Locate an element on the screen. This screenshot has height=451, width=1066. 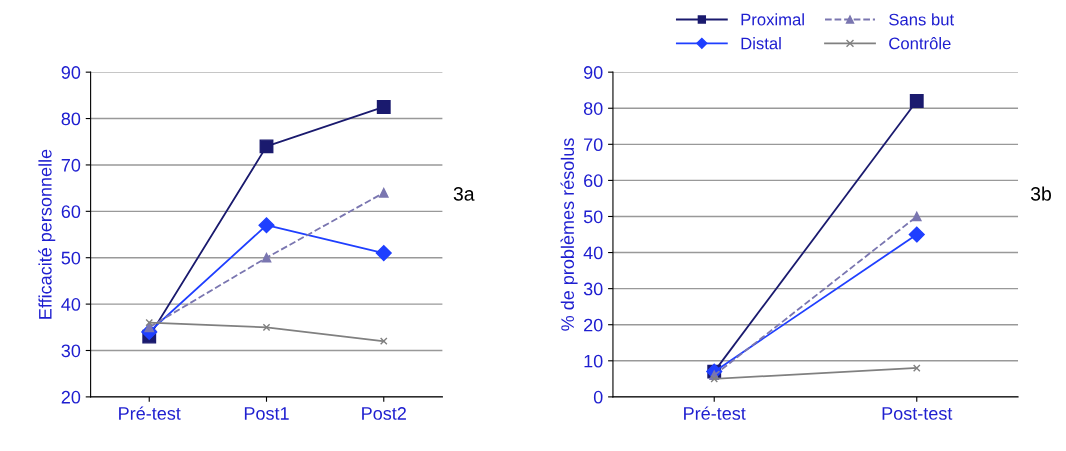
text: 3a is located at coordinates (464, 194).